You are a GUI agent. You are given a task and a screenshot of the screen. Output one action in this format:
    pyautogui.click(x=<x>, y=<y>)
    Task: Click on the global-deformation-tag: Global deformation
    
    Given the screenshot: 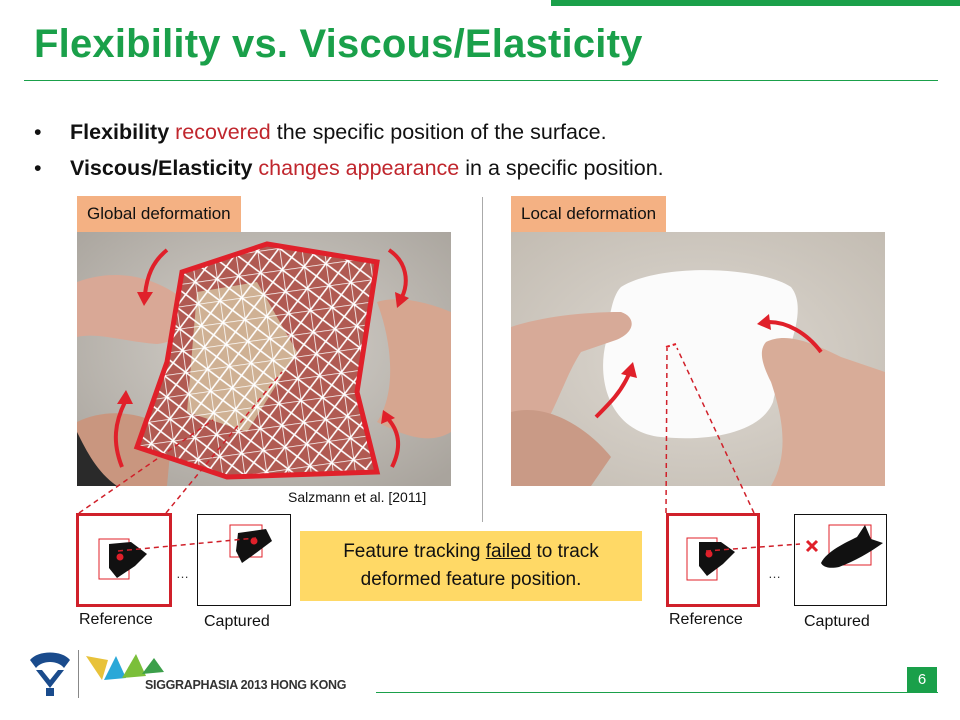 What is the action you would take?
    pyautogui.click(x=159, y=214)
    